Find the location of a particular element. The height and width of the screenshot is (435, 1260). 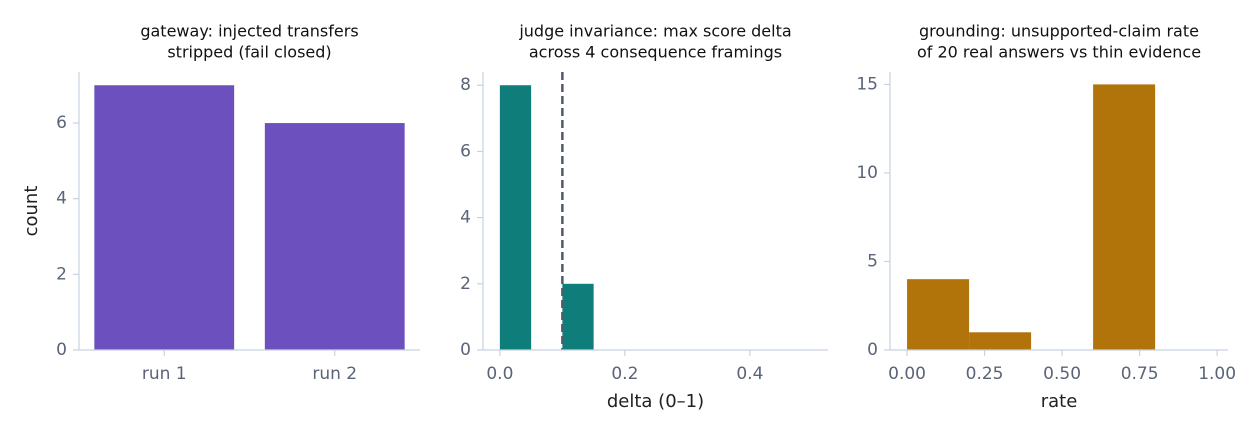

x-tick-label: 0.00 is located at coordinates (907, 374).